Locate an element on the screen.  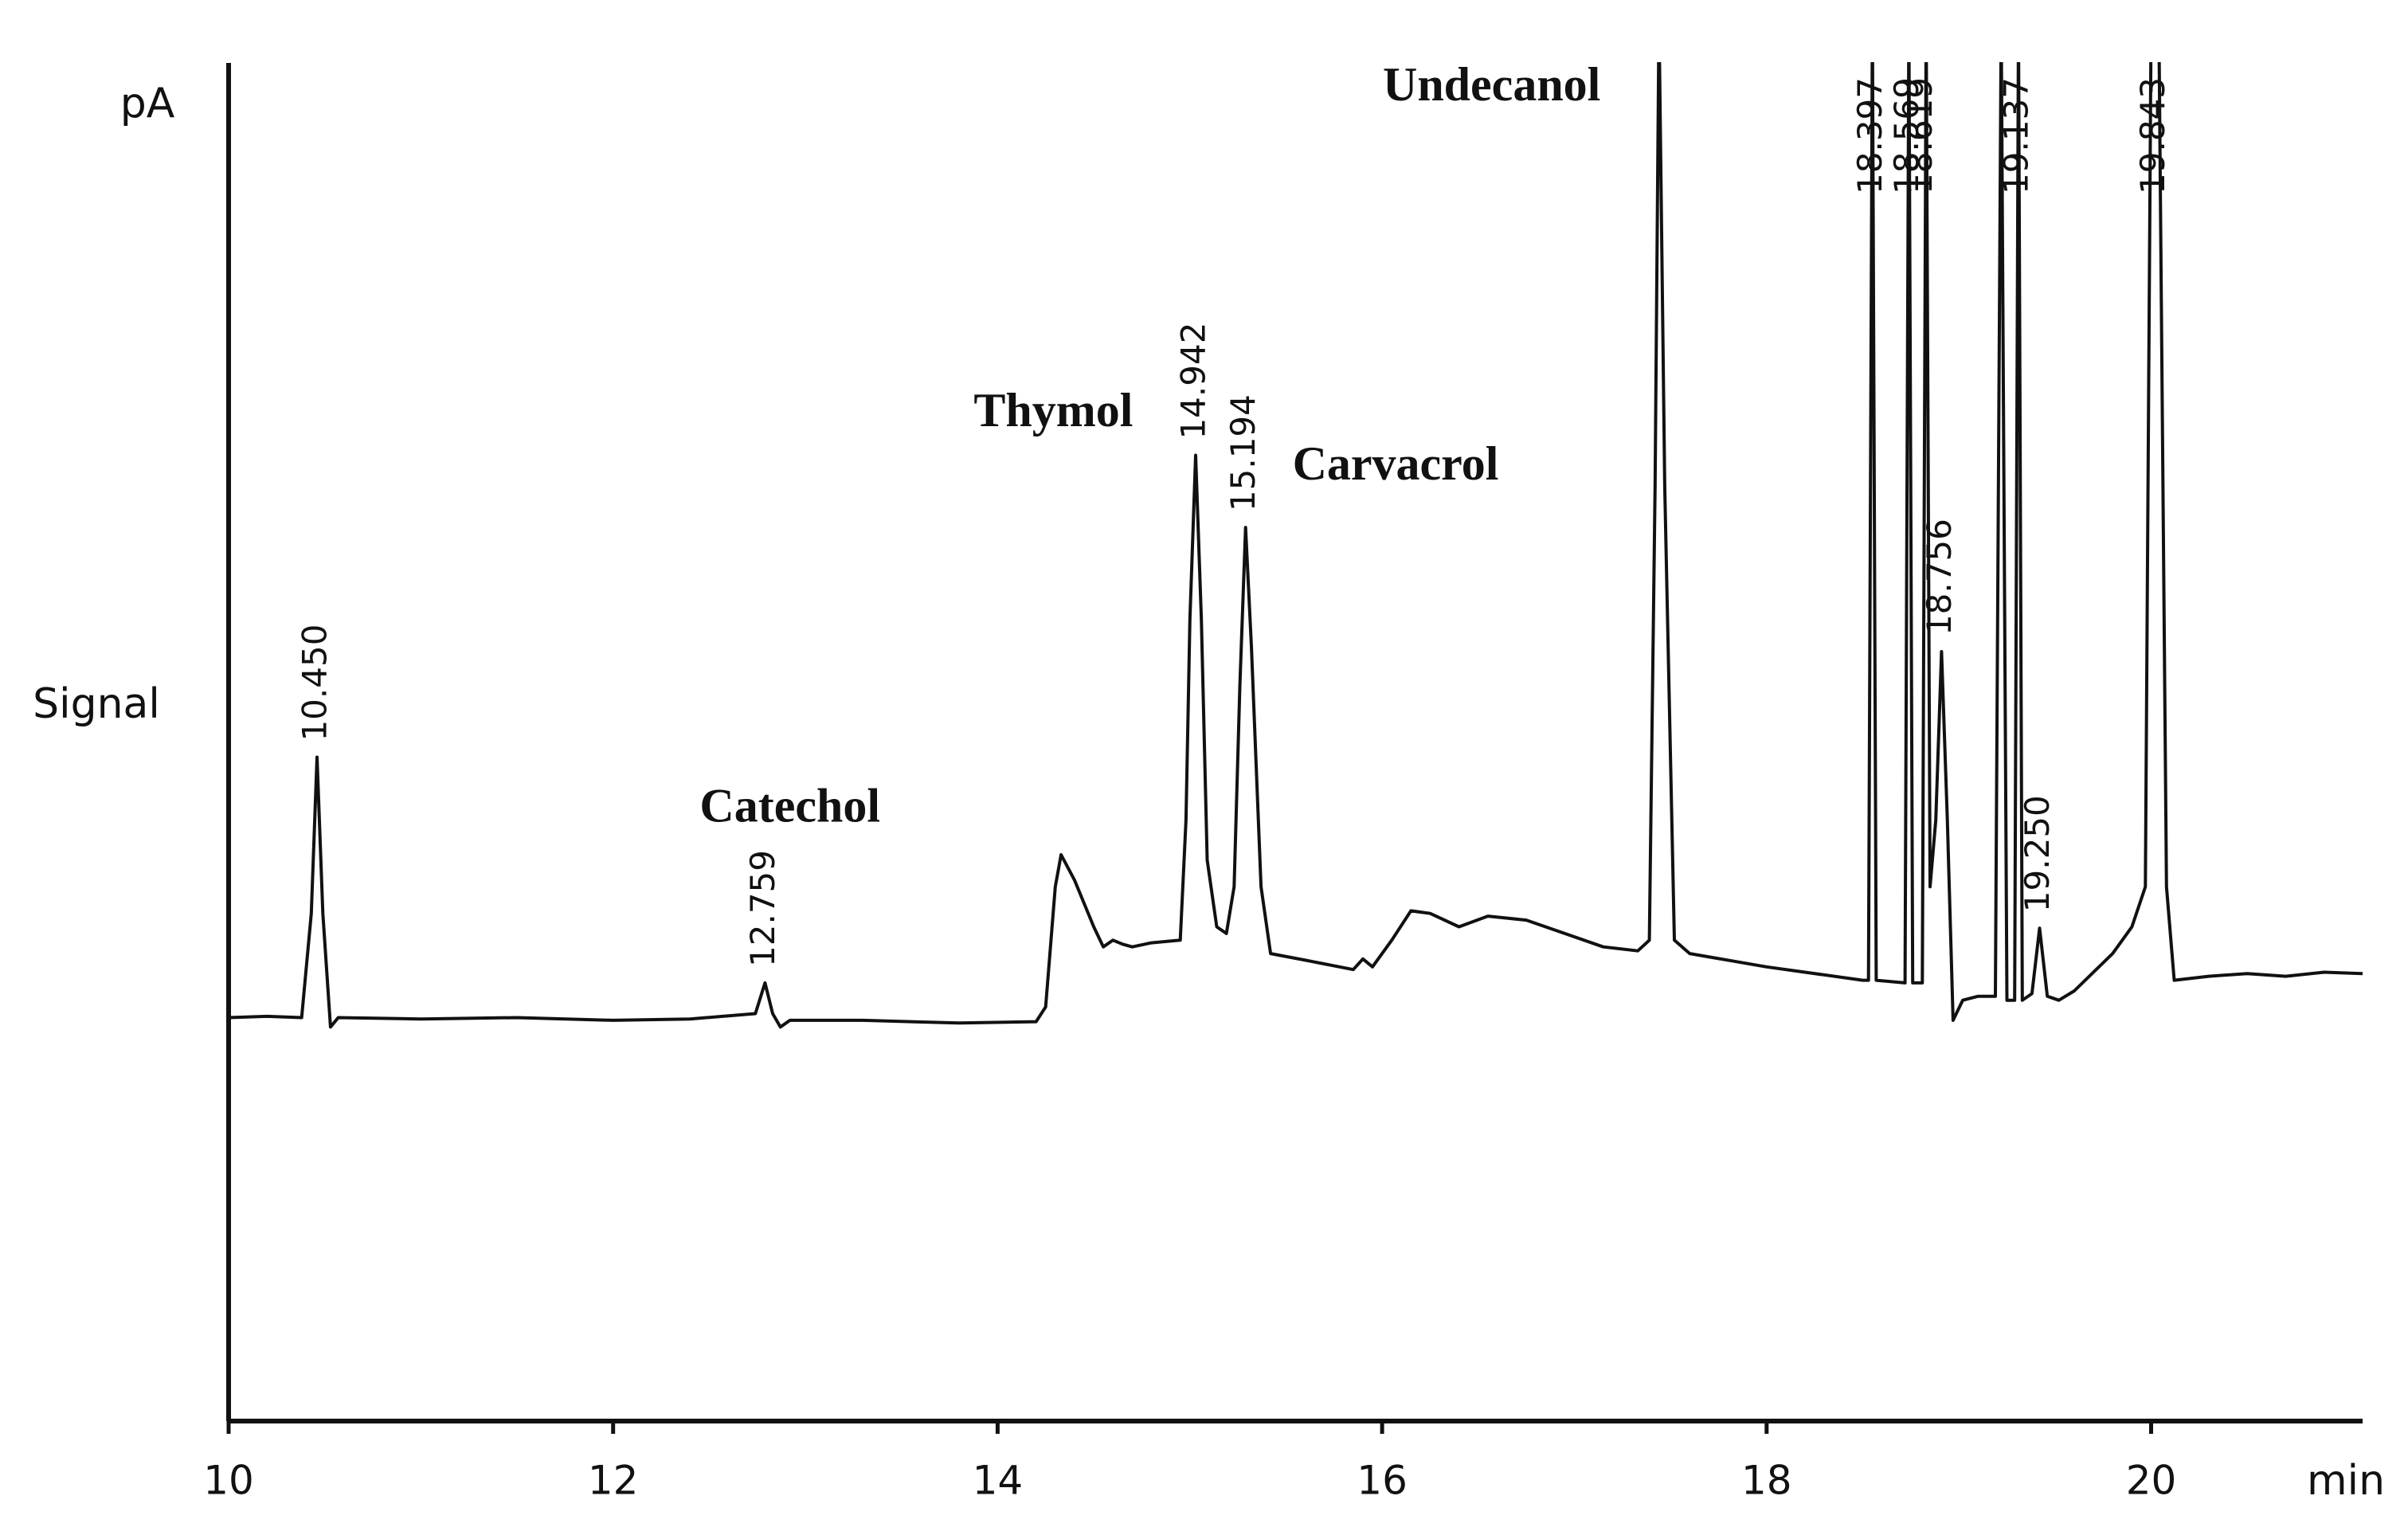
peak-label: 19.250 is located at coordinates (2038, 853).